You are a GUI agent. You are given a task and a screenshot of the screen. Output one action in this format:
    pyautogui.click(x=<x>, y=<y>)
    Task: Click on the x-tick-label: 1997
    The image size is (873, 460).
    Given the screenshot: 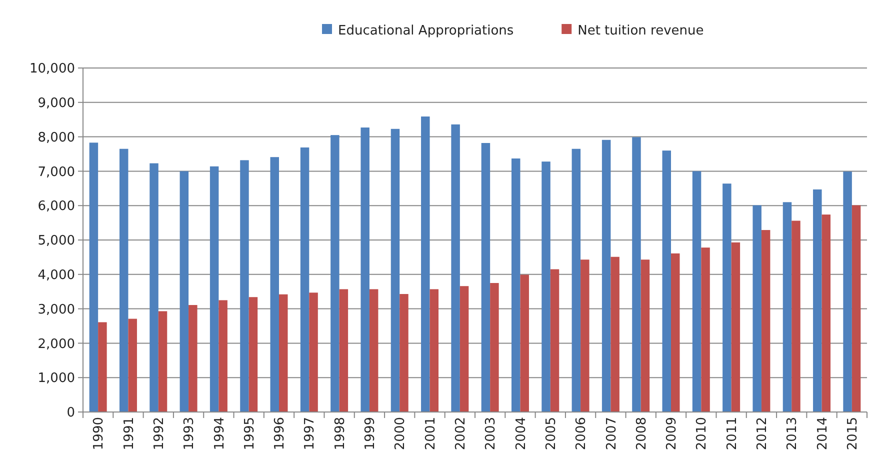 What is the action you would take?
    pyautogui.click(x=310, y=433)
    